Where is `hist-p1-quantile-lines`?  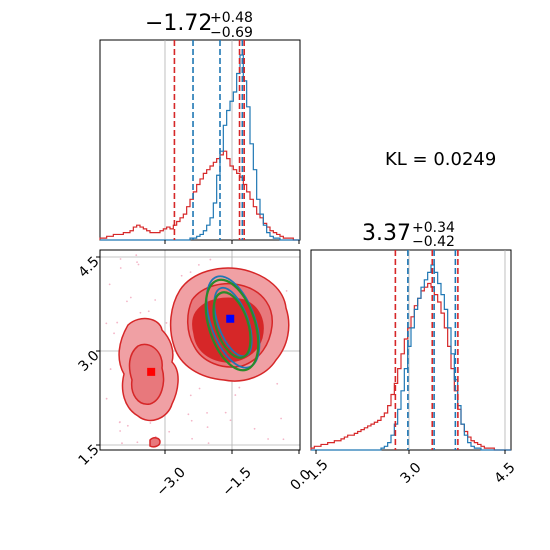
hist-p1-quantile-lines is located at coordinates (209, 140).